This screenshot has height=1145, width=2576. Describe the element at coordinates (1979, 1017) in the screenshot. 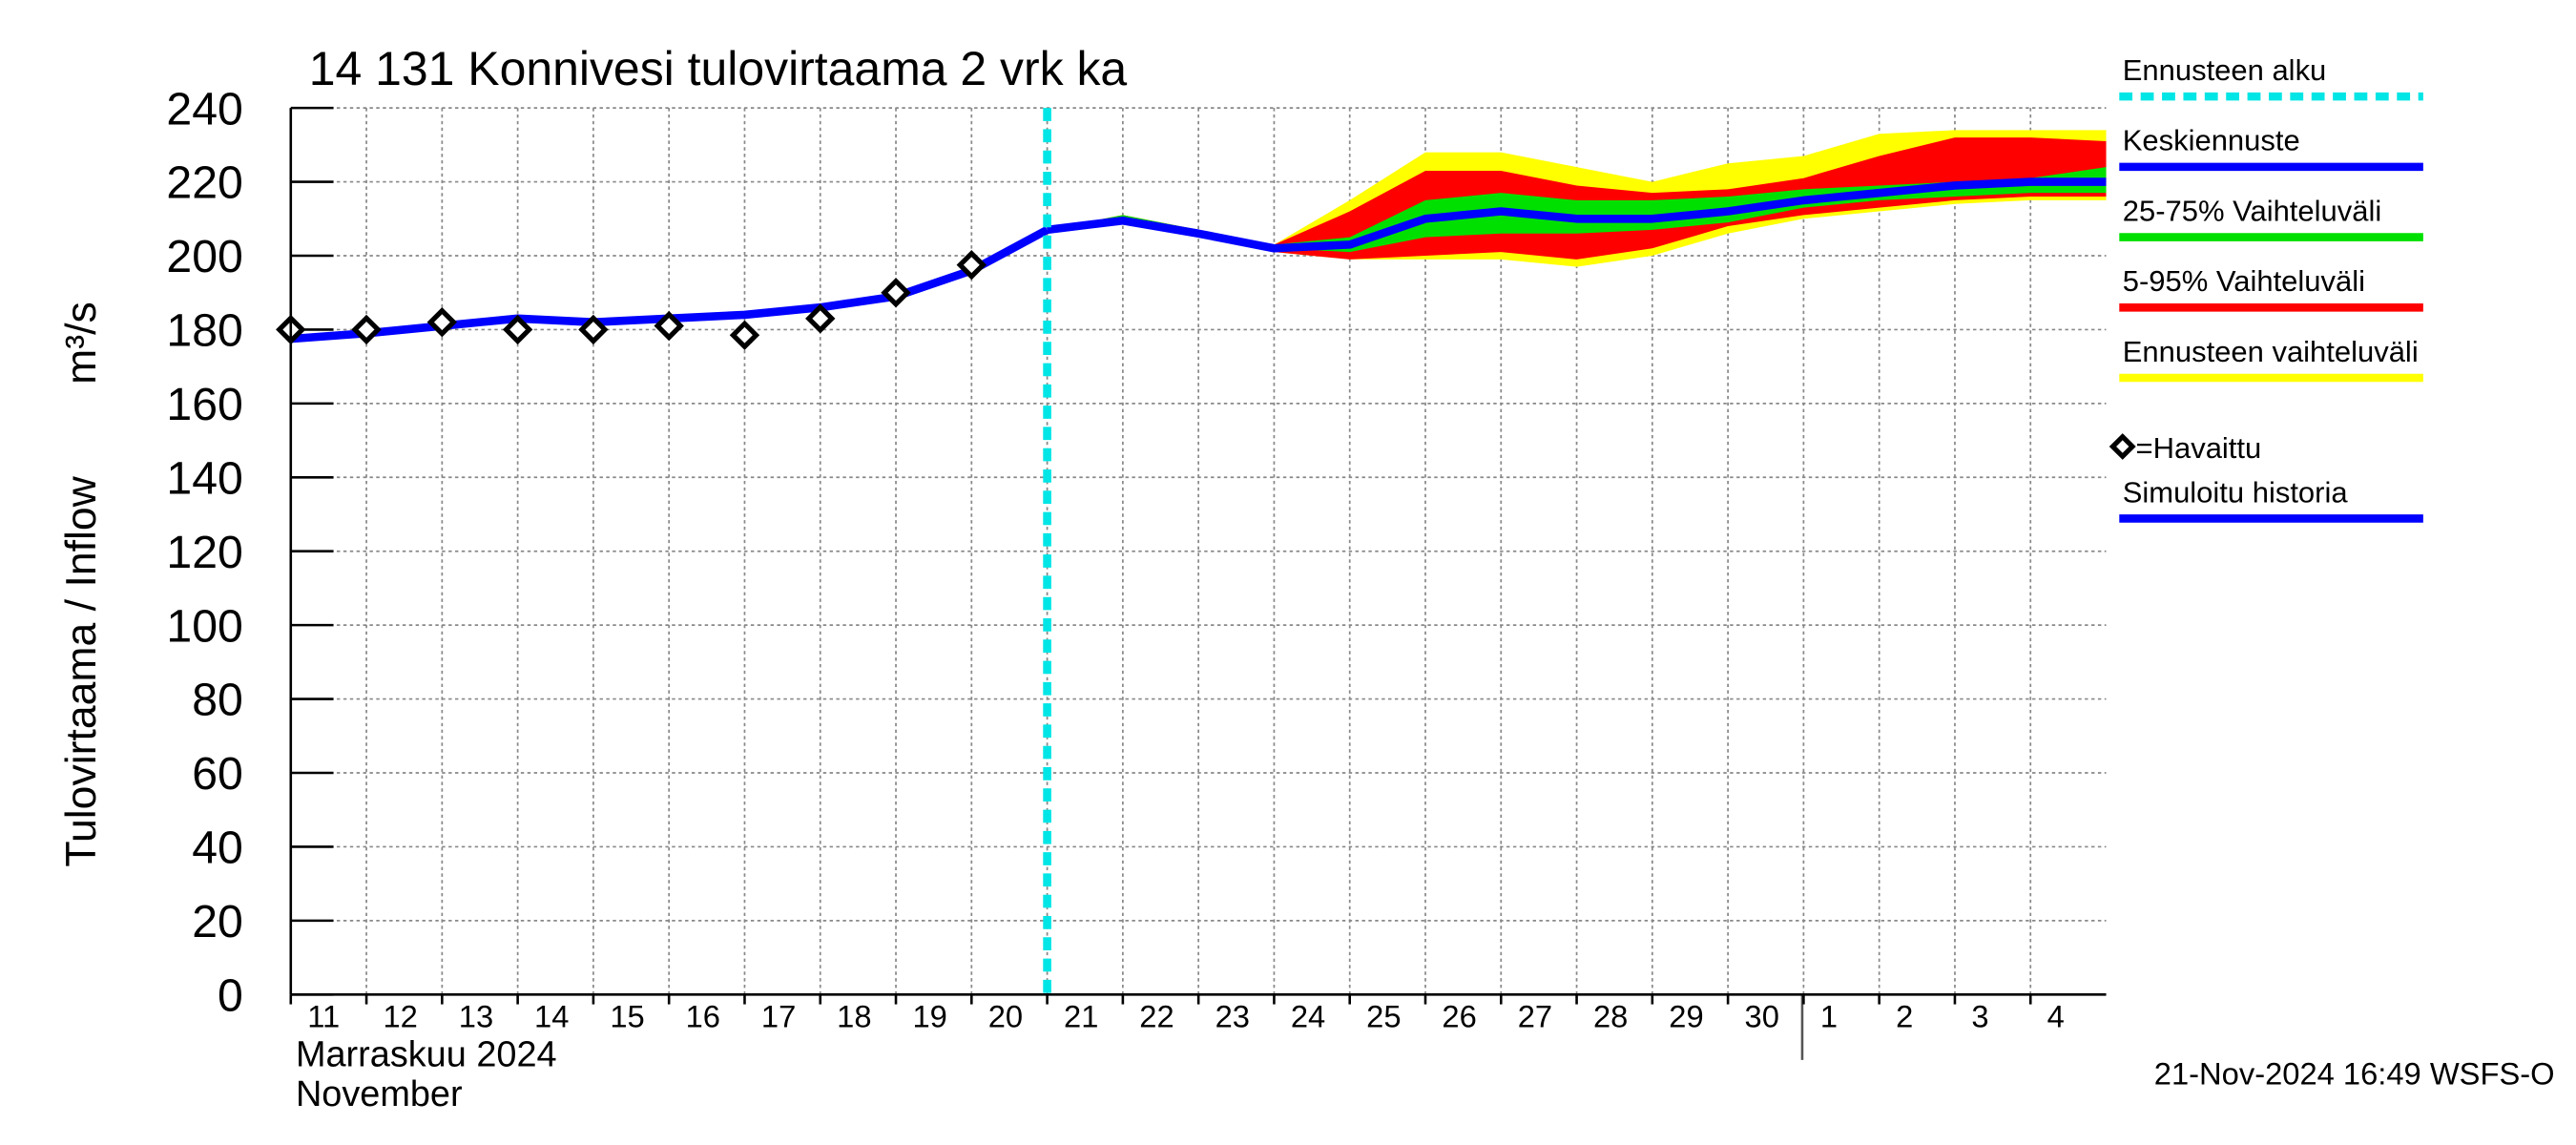

I see `x-tick-label: 3` at that location.